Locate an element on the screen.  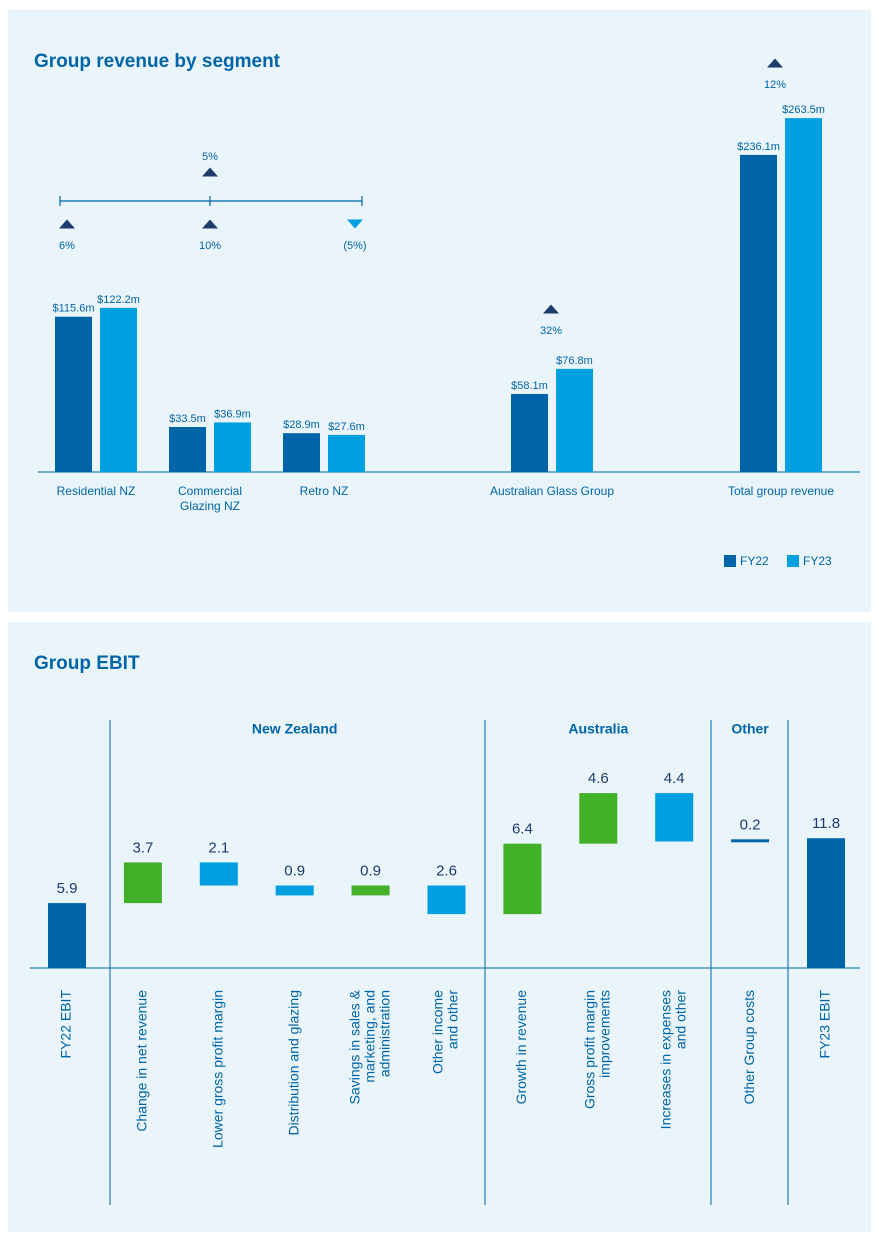
value-label: 0.2 is located at coordinates (750, 824).